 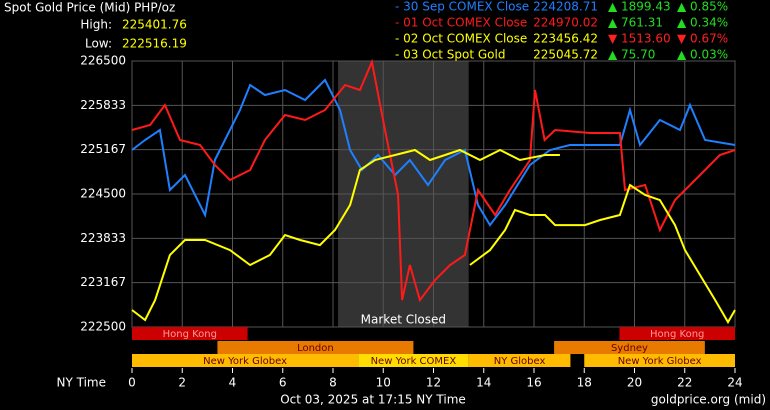 What do you see at coordinates (584, 383) in the screenshot?
I see `x-tick-label: 18` at bounding box center [584, 383].